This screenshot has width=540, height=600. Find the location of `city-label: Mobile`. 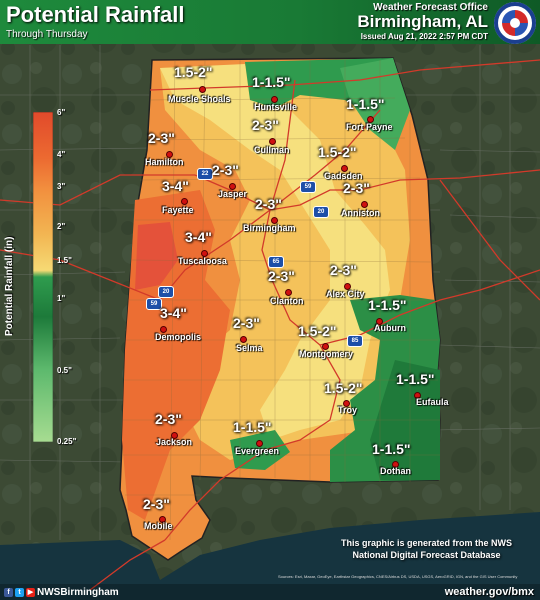

city-label: Mobile is located at coordinates (158, 526).